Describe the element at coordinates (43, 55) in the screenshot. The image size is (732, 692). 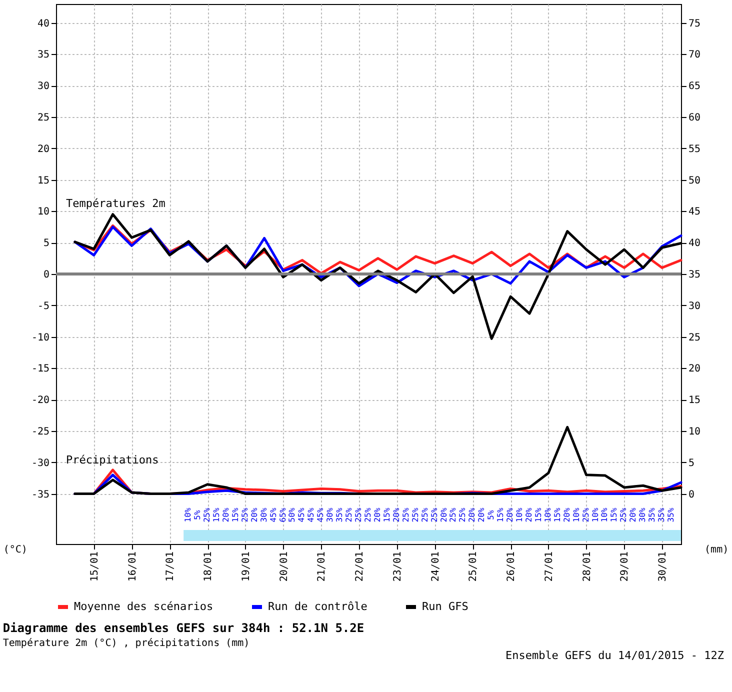
I see `y-tick-label: 35` at that location.